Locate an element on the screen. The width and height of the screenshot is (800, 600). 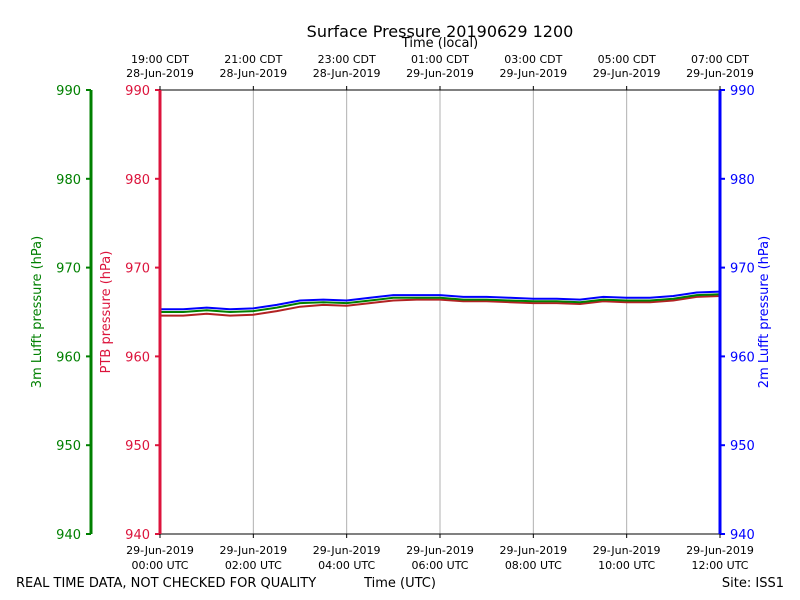
top-tick-time: 21:00 CDT is located at coordinates (253, 59).